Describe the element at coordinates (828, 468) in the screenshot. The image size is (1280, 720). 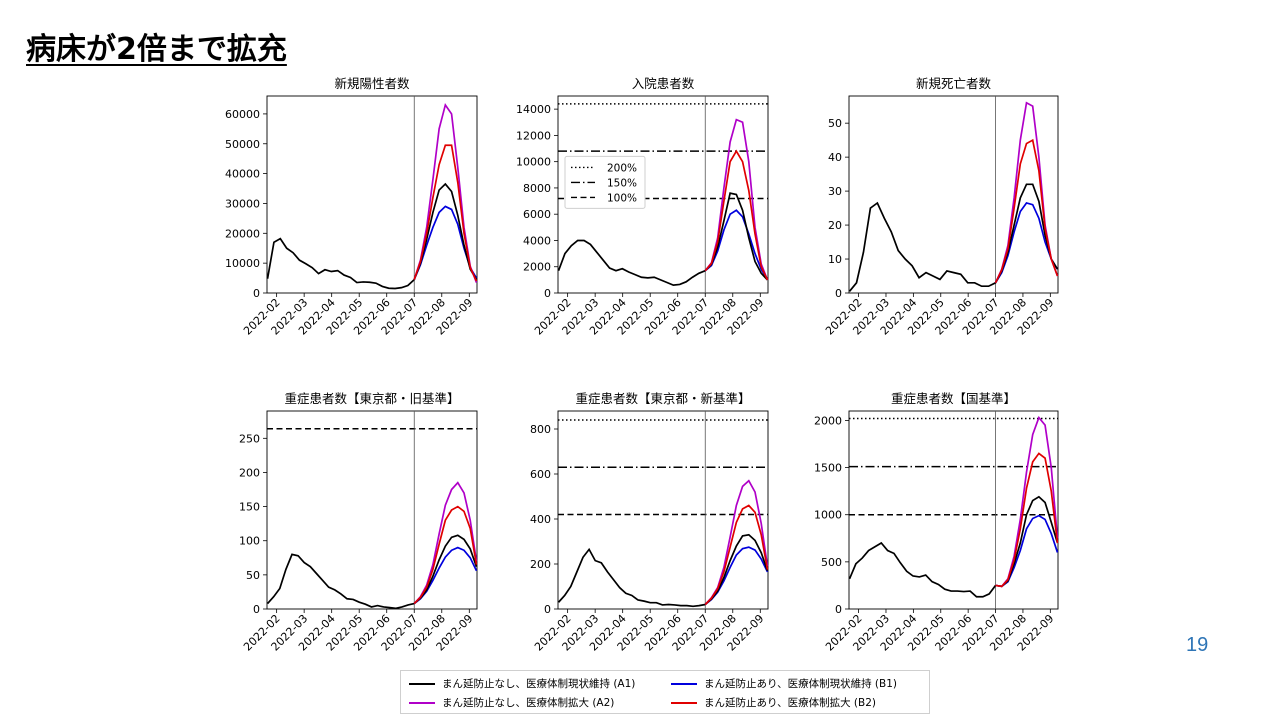
I see `y-tick-label: 1500` at that location.